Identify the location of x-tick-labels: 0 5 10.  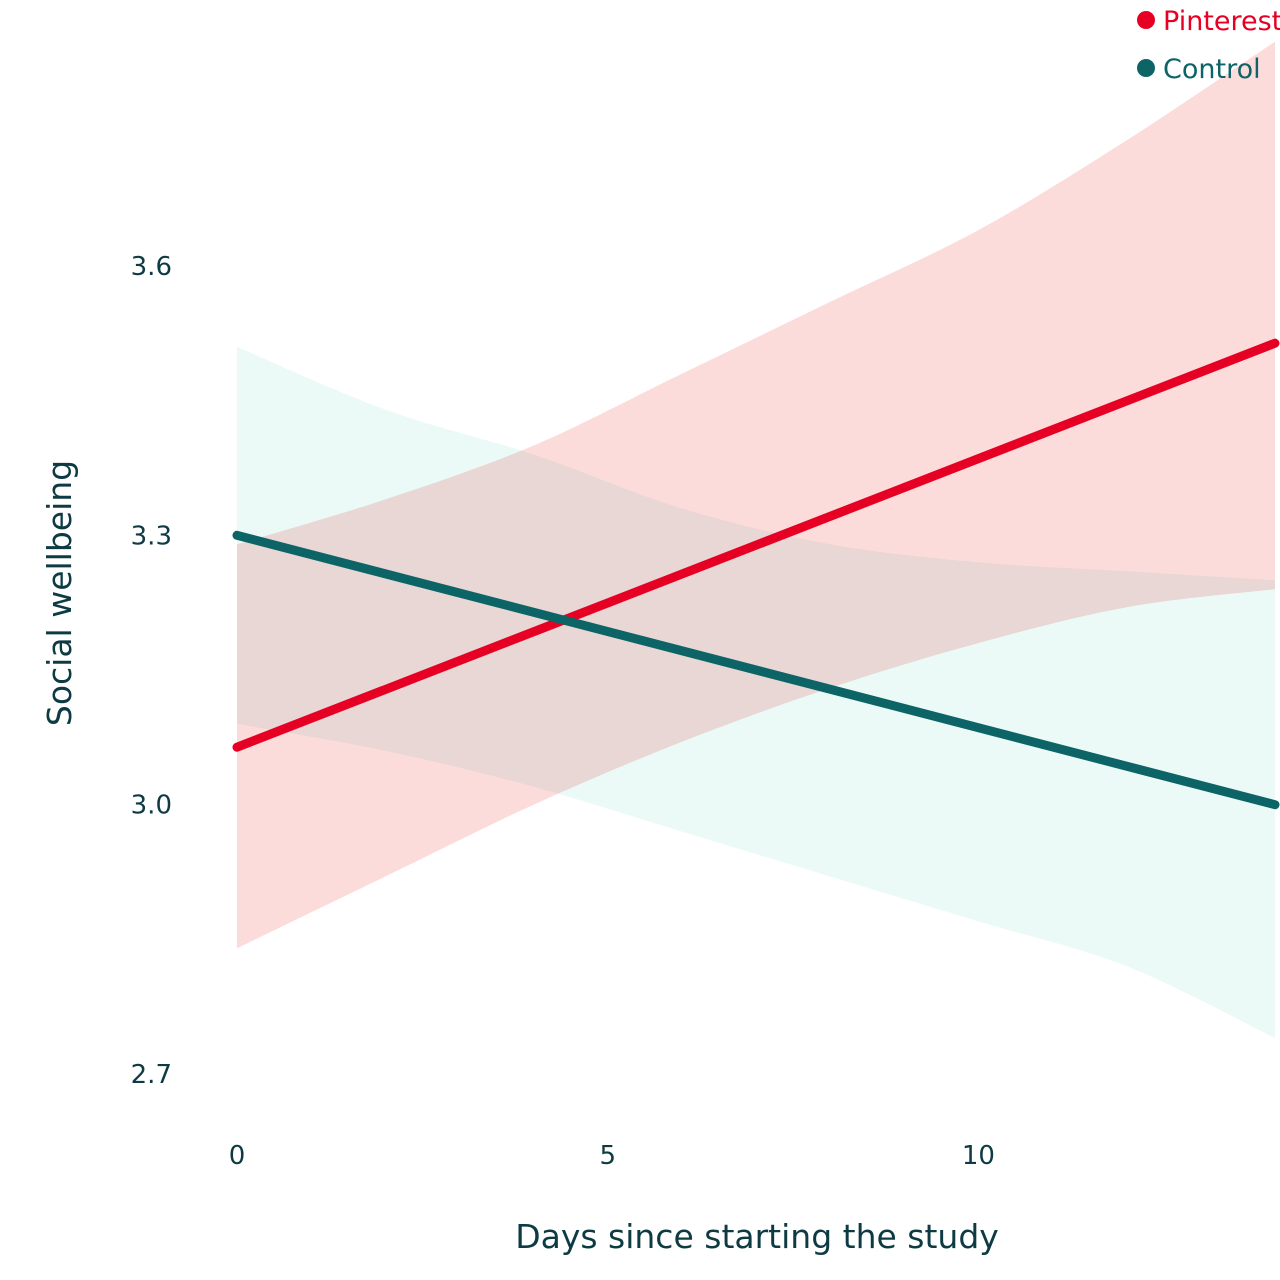
(612, 1156).